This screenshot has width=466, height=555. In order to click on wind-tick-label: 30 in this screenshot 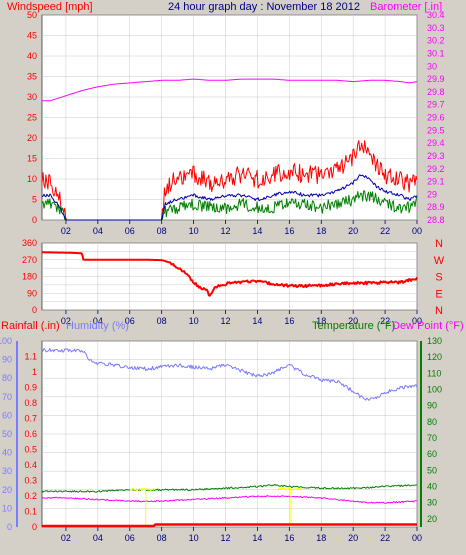, I will do `click(32, 97)`.